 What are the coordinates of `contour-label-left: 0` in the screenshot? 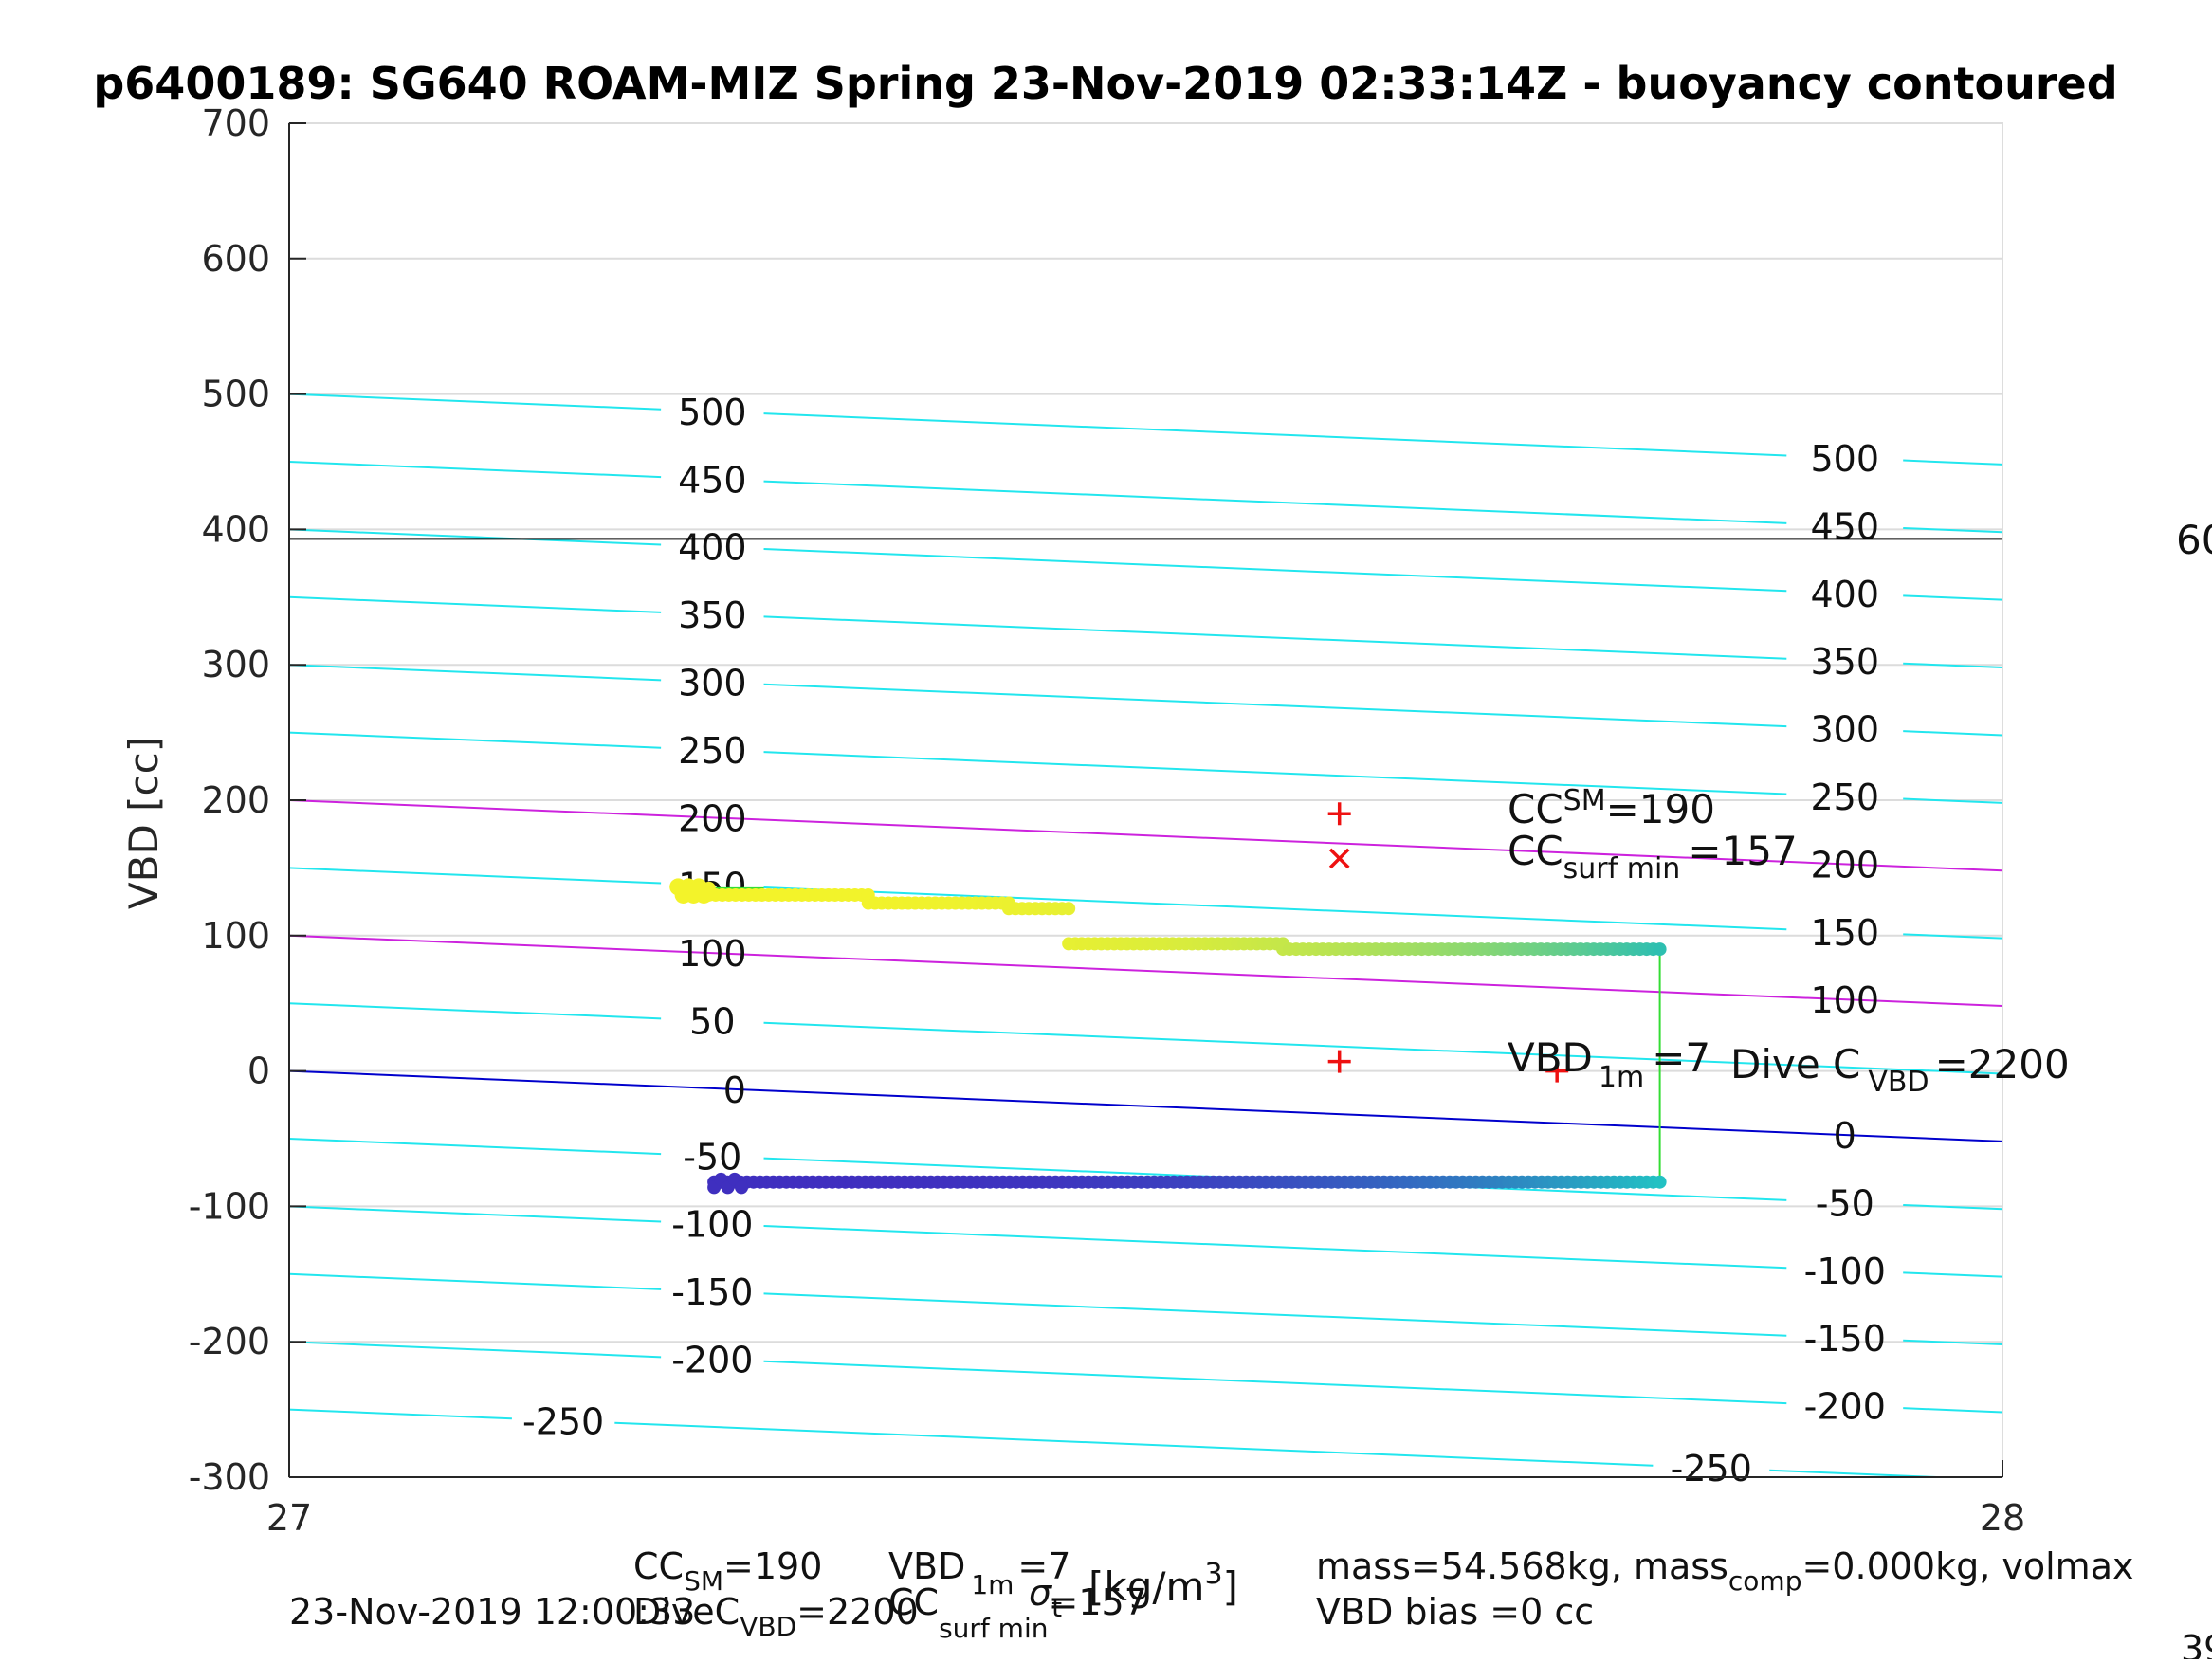 It's located at (734, 1090).